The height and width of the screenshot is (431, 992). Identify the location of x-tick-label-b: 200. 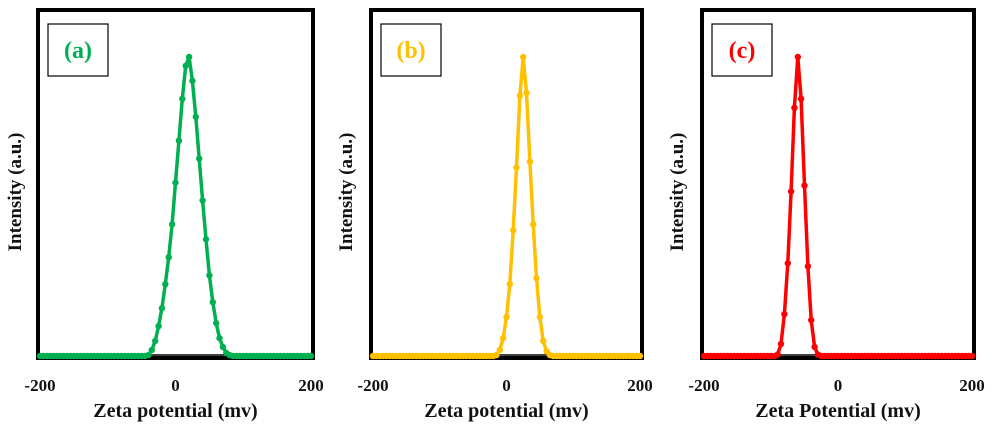
(640, 385).